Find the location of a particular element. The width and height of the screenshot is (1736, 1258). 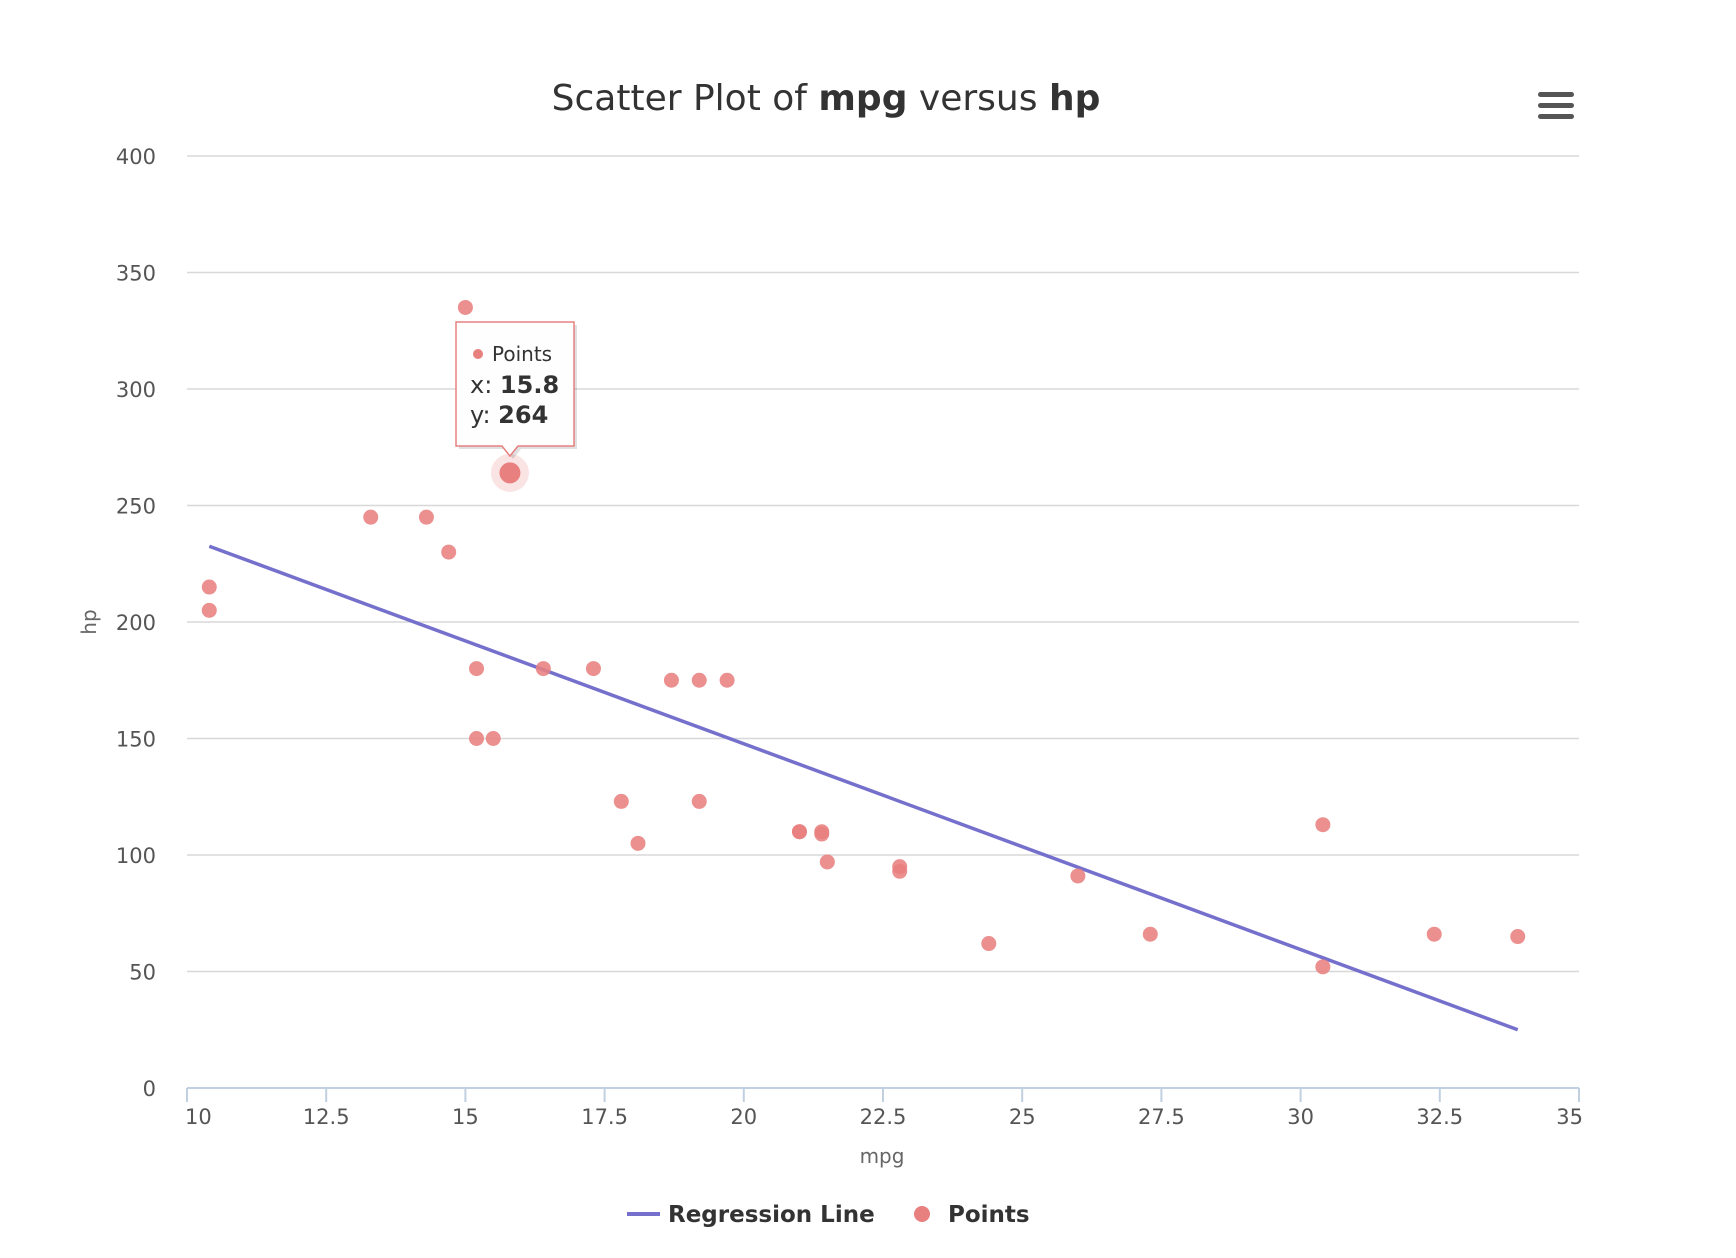

y-tick-label: 100 is located at coordinates (136, 856).